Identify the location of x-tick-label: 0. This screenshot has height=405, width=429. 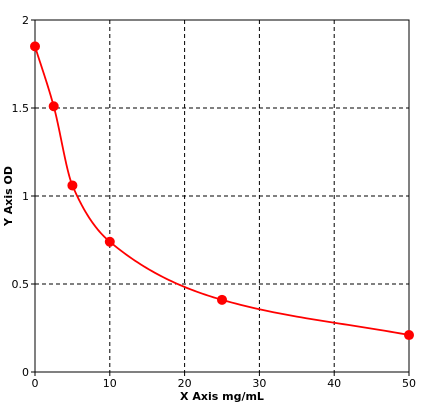
(35, 383).